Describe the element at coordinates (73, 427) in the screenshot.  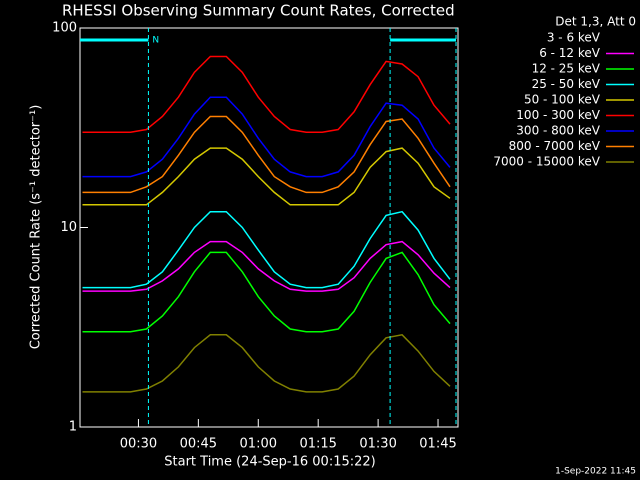
I see `y-tick-label: 1` at that location.